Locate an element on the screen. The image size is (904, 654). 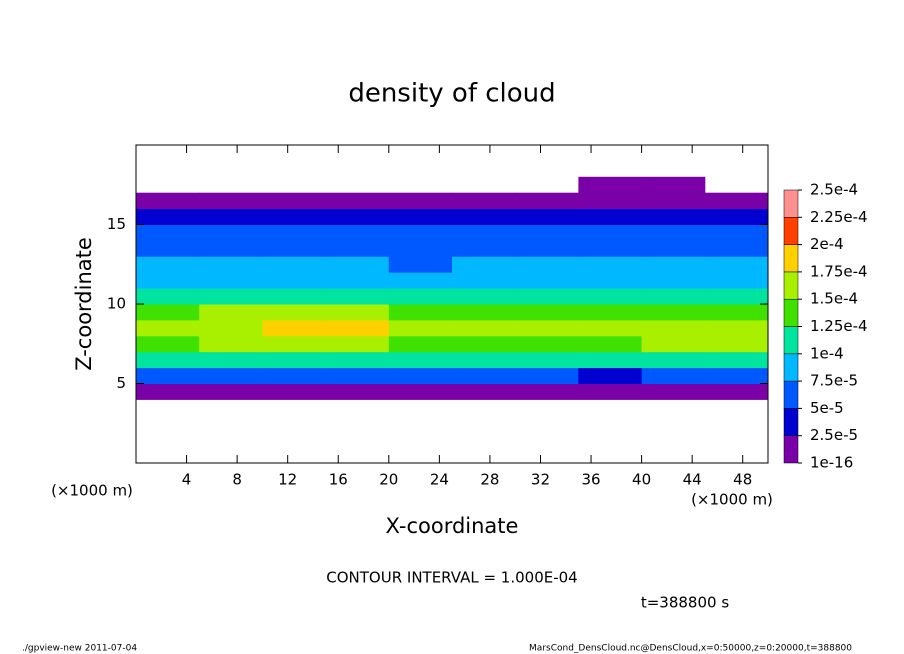
x-tick-label: 16 is located at coordinates (338, 480).